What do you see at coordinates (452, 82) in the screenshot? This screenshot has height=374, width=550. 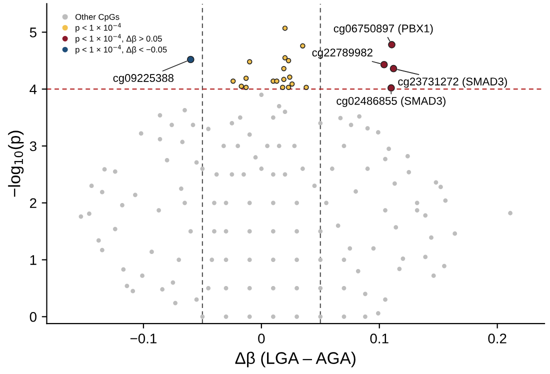 I see `annotation: cg23731272 (SMAD3)` at bounding box center [452, 82].